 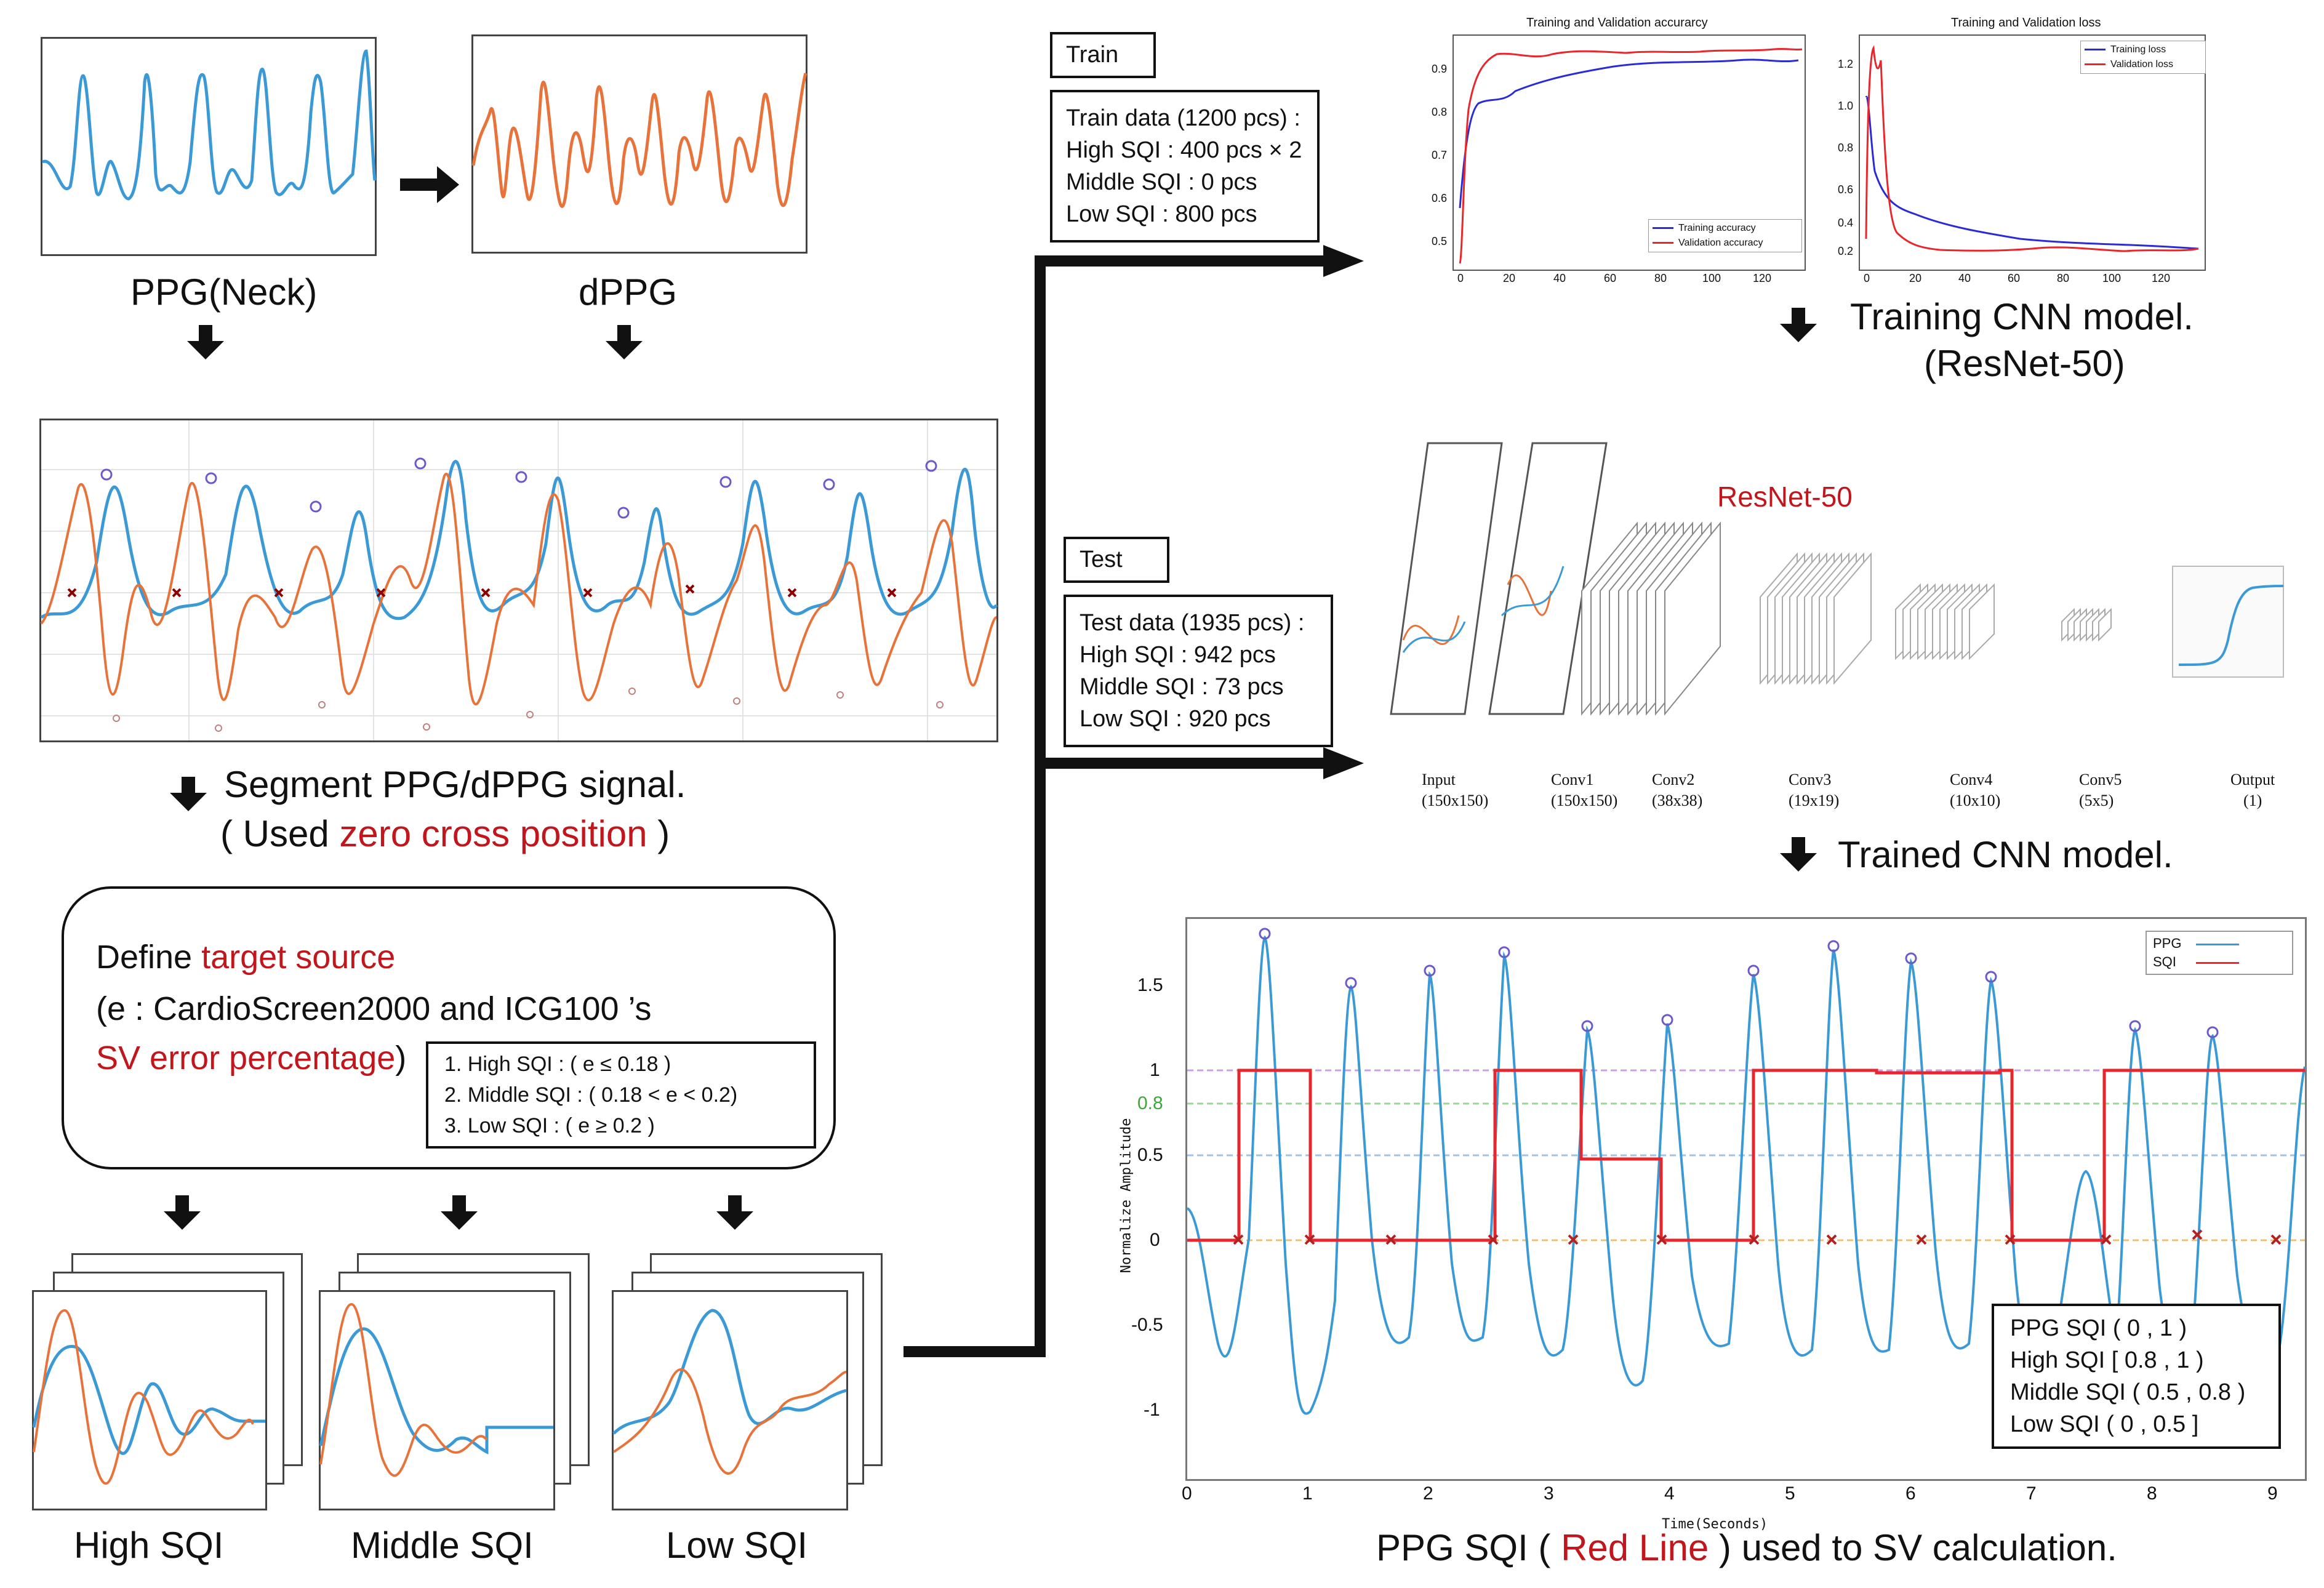 What do you see at coordinates (1150, 985) in the screenshot?
I see `sqi-ytick-1.5: 1.5` at bounding box center [1150, 985].